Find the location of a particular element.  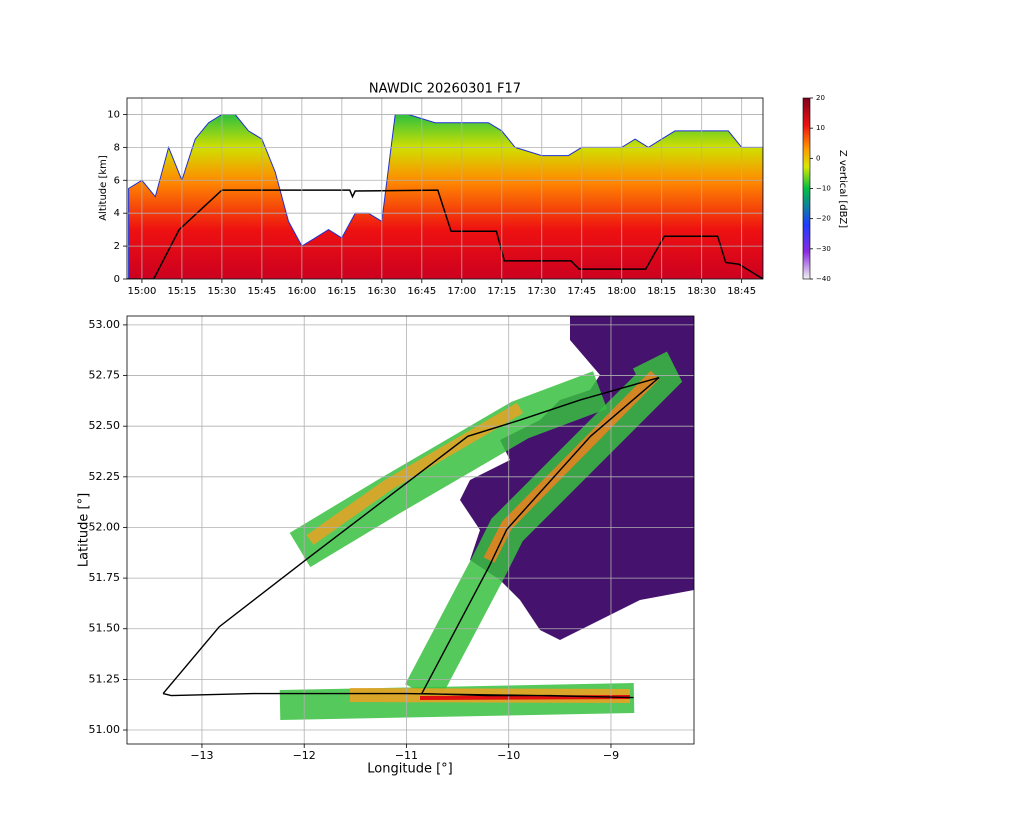

echo-top-area is located at coordinates (445, 196).